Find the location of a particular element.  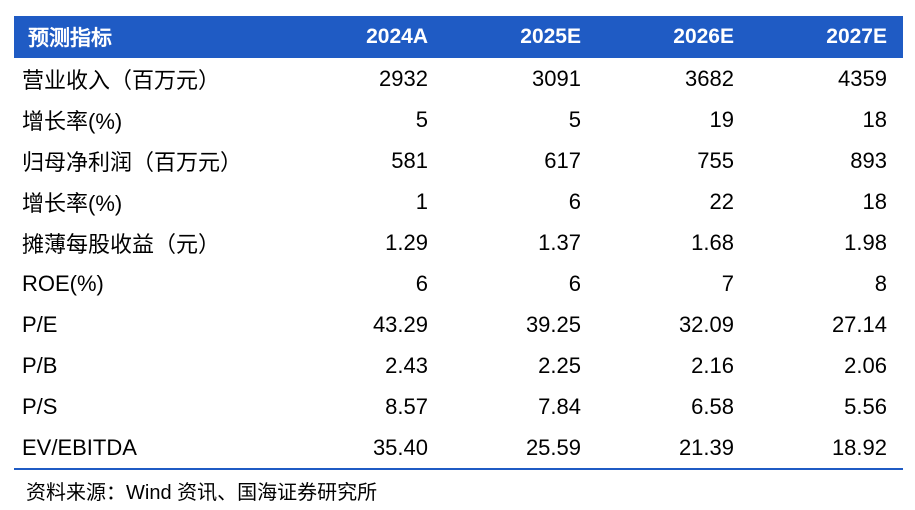

header-cell-2026e: 2026E is located at coordinates (703, 36).